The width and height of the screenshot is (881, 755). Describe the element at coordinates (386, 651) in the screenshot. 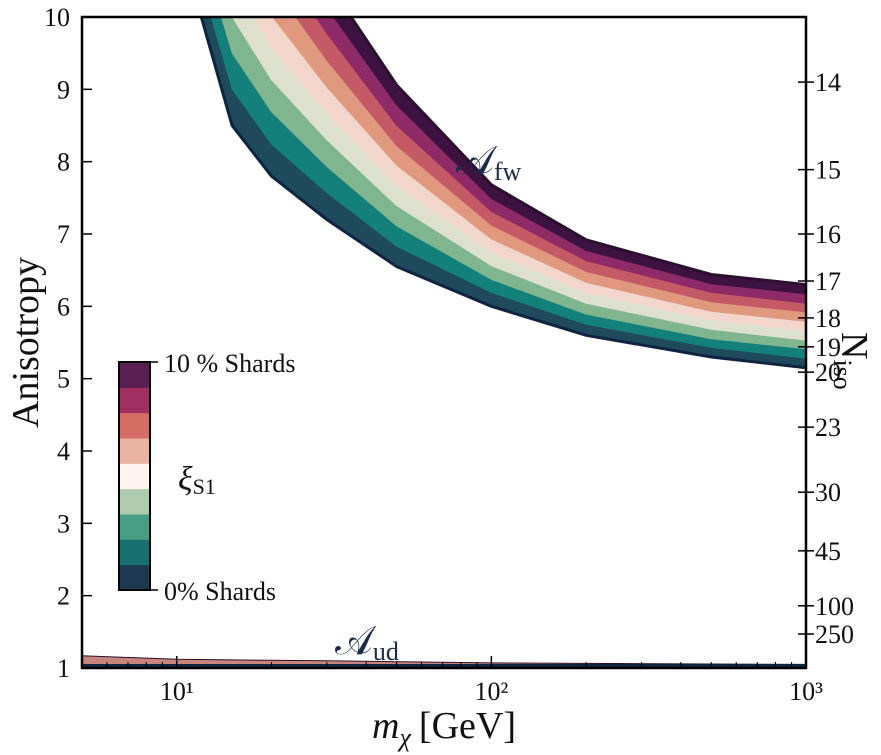

I see `text-part: ud` at that location.